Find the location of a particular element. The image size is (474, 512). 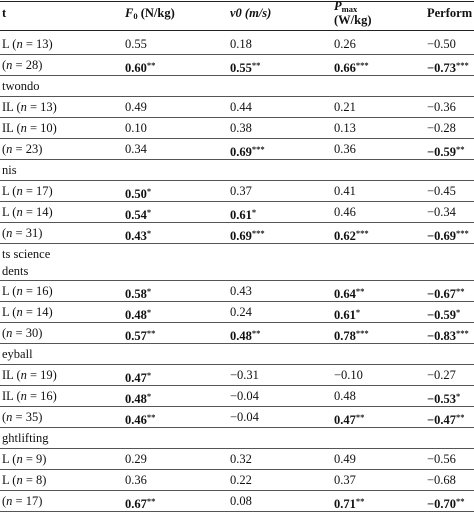

cell-performance: −0.45 is located at coordinates (441, 191).